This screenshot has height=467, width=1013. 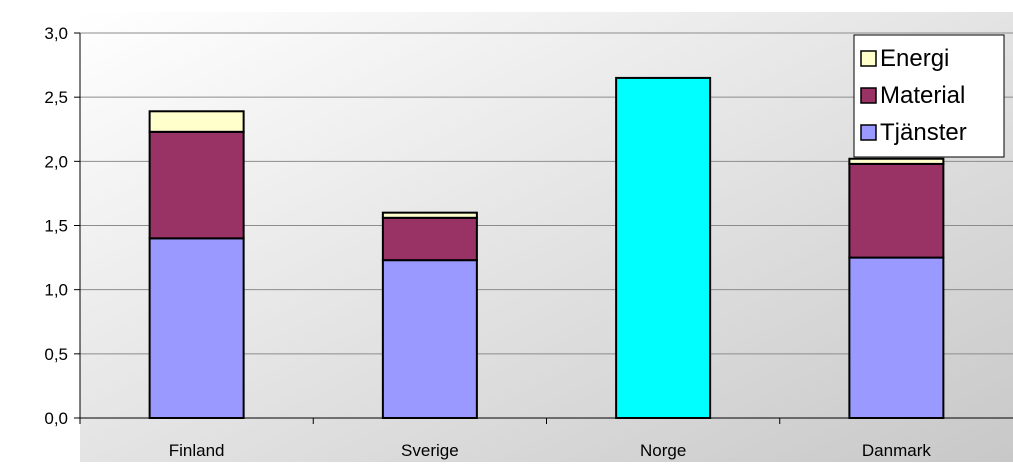 I want to click on y-tick-label: 2,5, so click(x=56, y=97).